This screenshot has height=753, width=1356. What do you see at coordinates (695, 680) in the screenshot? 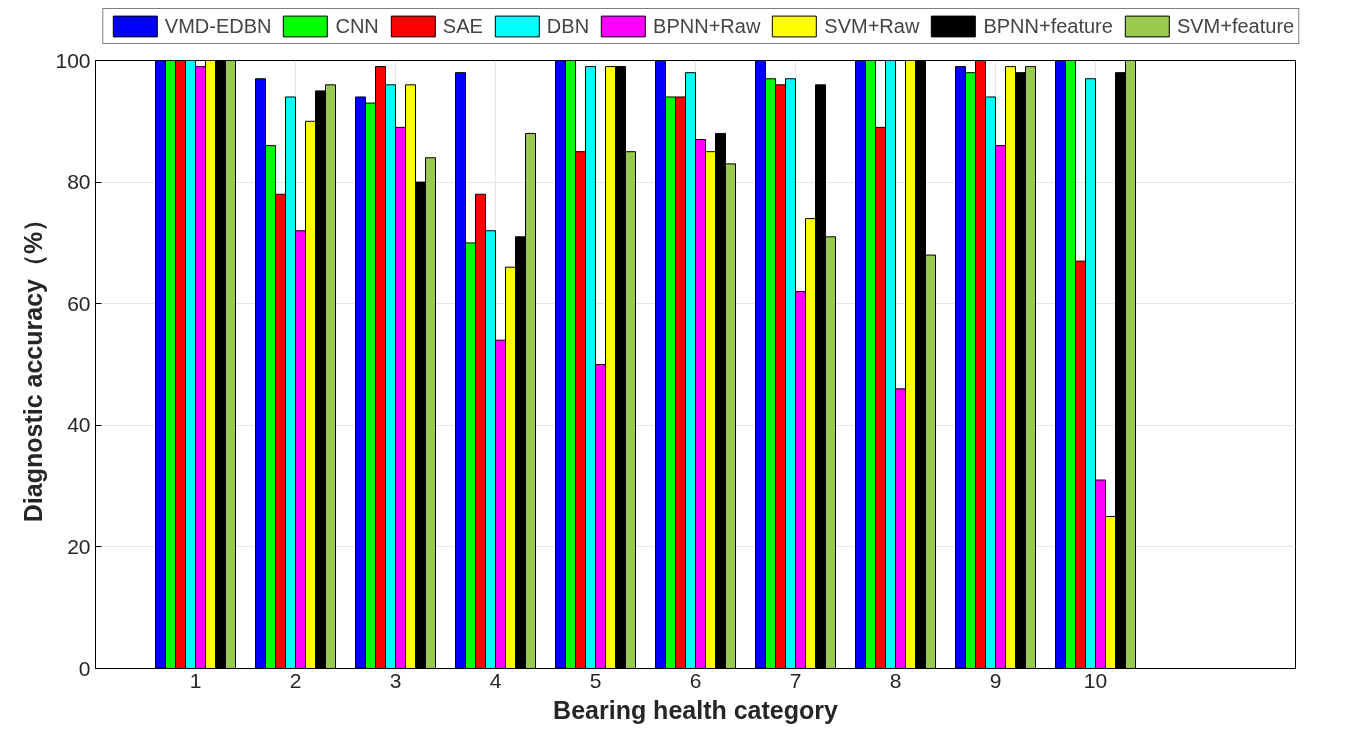
I see `x-tick-label: 6` at bounding box center [695, 680].